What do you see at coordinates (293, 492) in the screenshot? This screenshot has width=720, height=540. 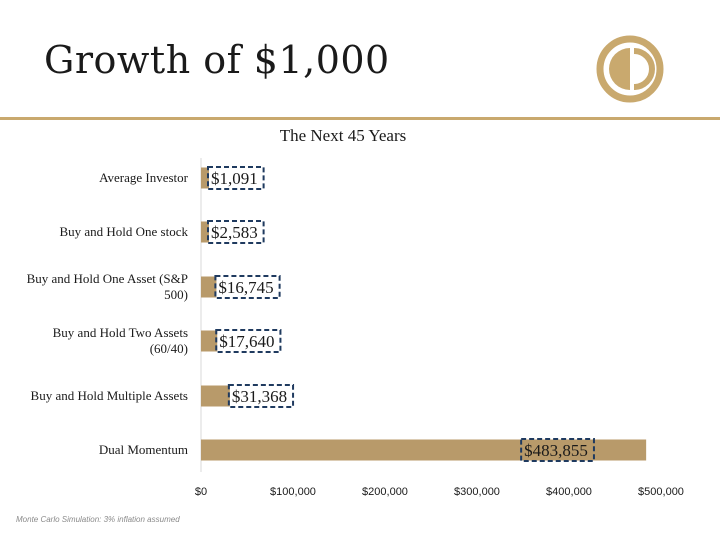 I see `x-tick-label: $100,000` at bounding box center [293, 492].